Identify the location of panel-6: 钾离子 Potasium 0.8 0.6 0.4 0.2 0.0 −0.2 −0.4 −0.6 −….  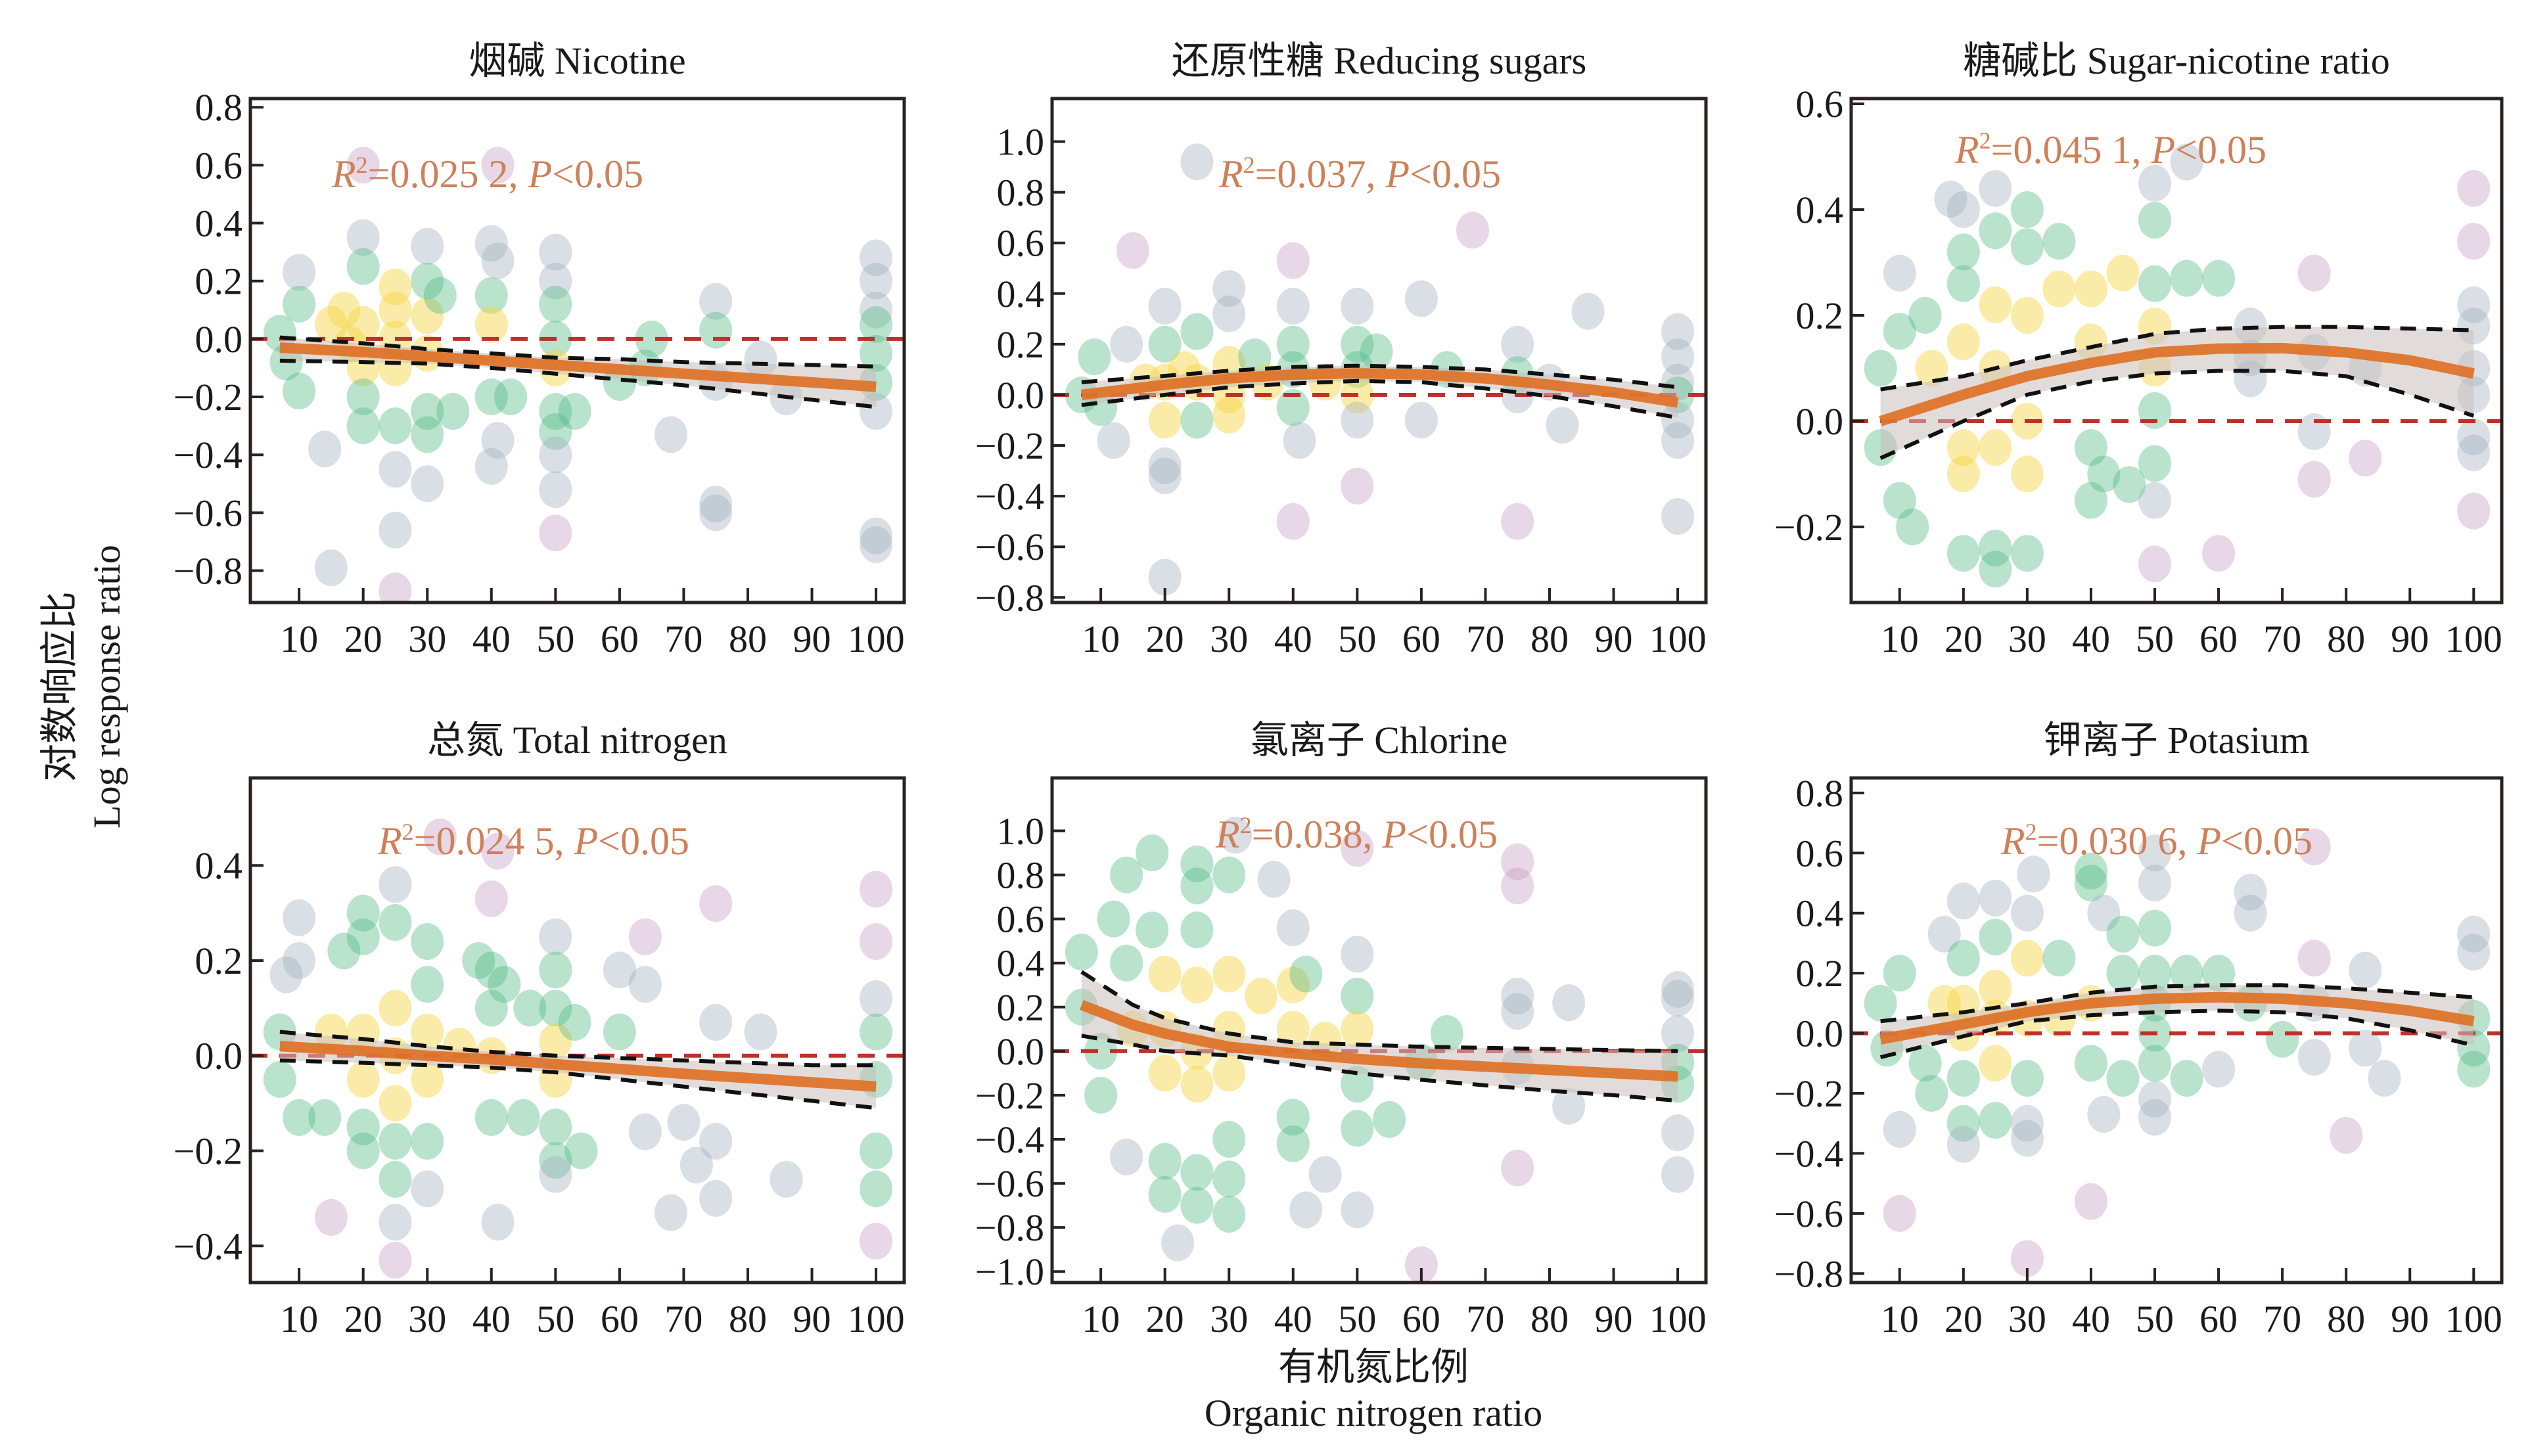
(2139, 1029).